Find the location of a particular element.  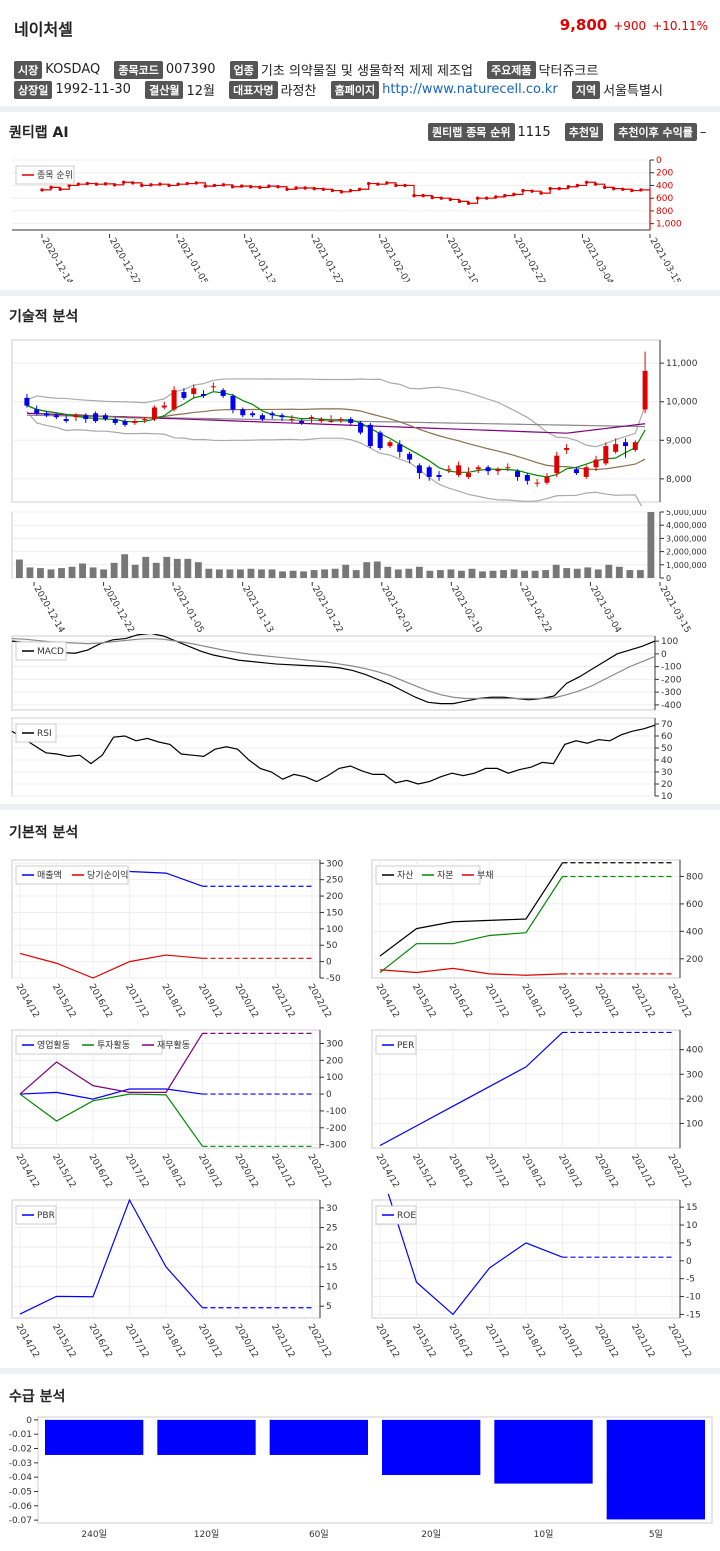

x-tick-label: 2022/12 is located at coordinates (318, 1341).